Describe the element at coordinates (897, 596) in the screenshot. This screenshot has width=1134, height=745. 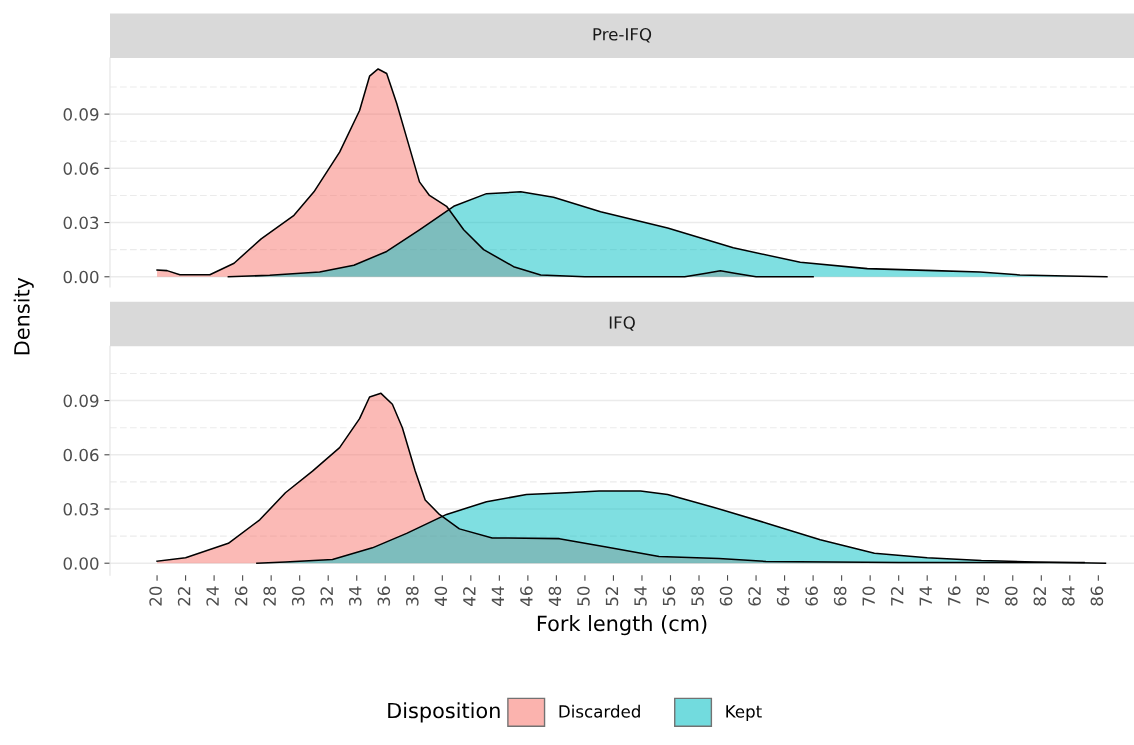
I see `x-tick-label: 72` at that location.